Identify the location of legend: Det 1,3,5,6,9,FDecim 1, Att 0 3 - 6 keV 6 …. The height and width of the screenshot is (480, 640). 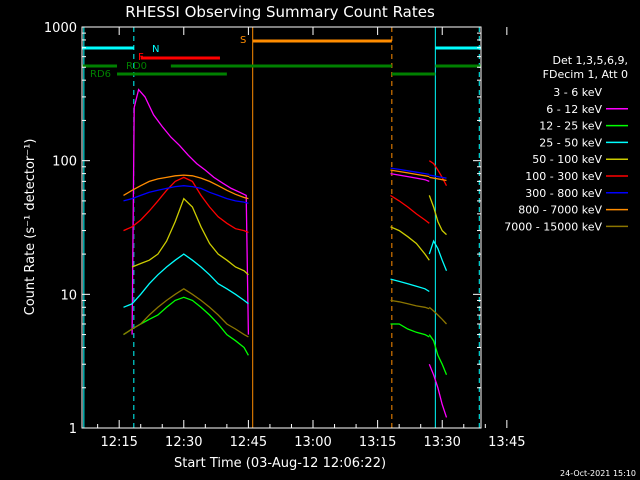
(566, 143).